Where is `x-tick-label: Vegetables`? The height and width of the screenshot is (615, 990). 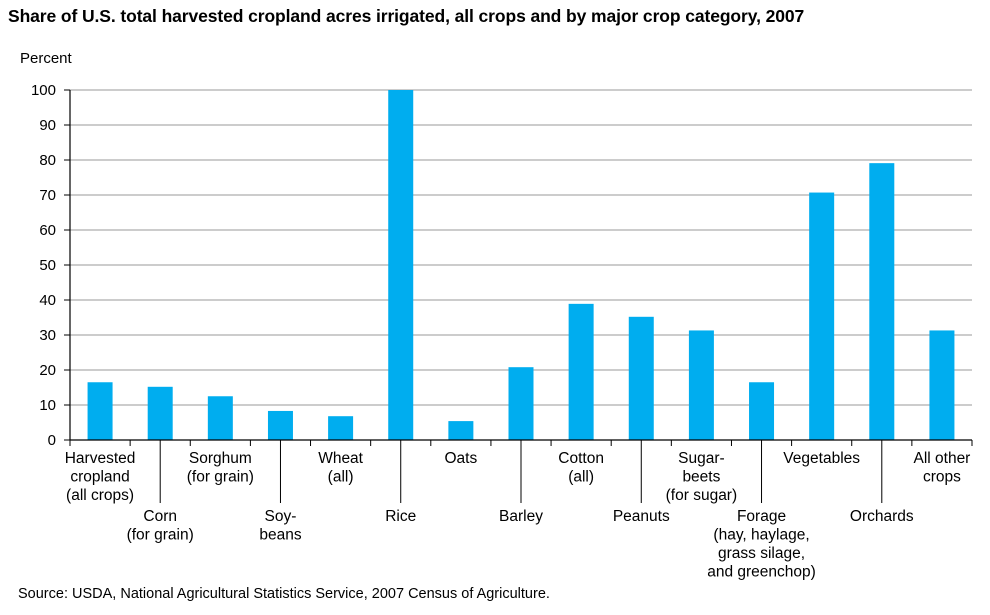 x-tick-label: Vegetables is located at coordinates (821, 458).